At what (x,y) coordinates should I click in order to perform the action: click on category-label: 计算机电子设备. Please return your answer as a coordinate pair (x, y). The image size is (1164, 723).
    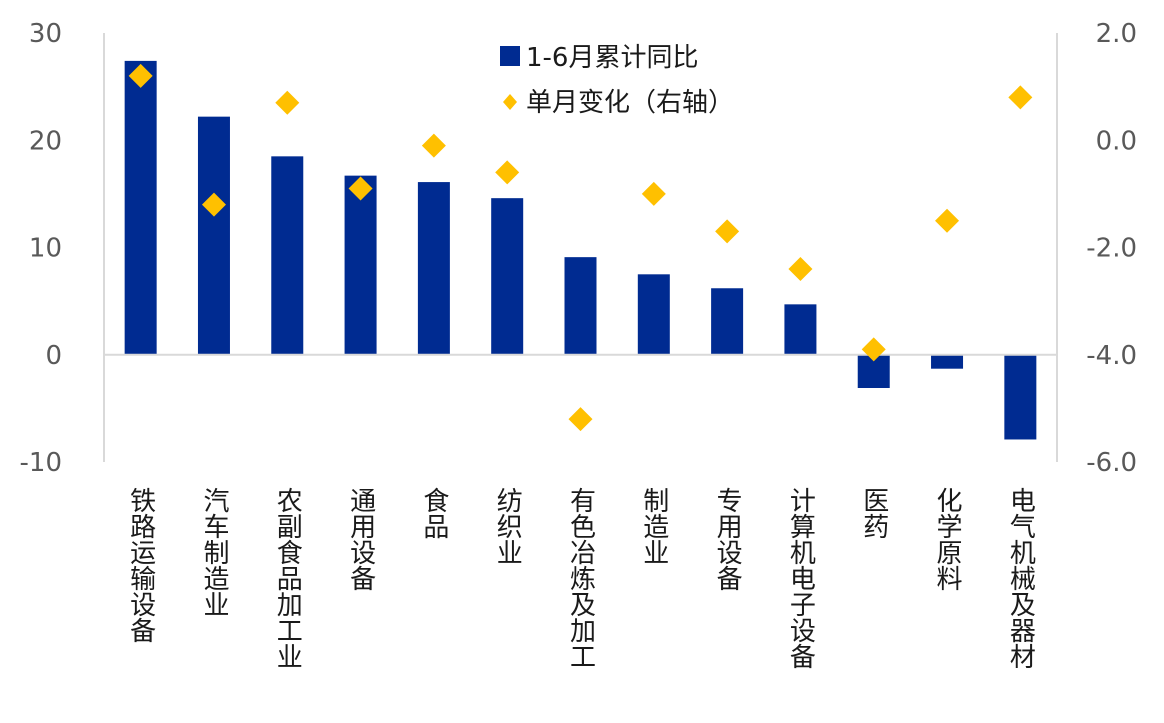
    Looking at the image, I should click on (800, 578).